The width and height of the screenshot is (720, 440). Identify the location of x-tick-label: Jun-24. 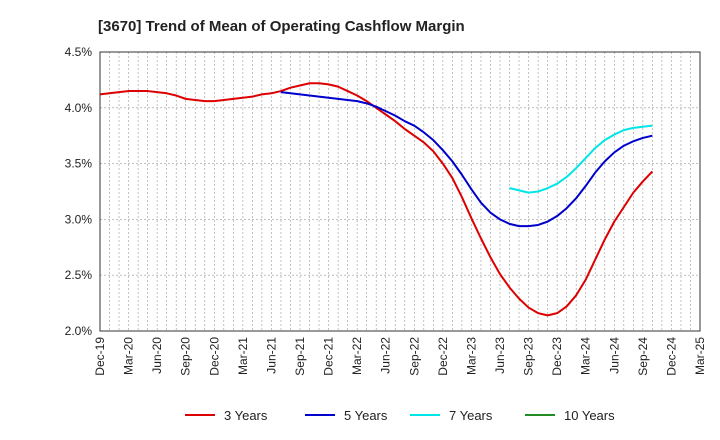
(614, 355).